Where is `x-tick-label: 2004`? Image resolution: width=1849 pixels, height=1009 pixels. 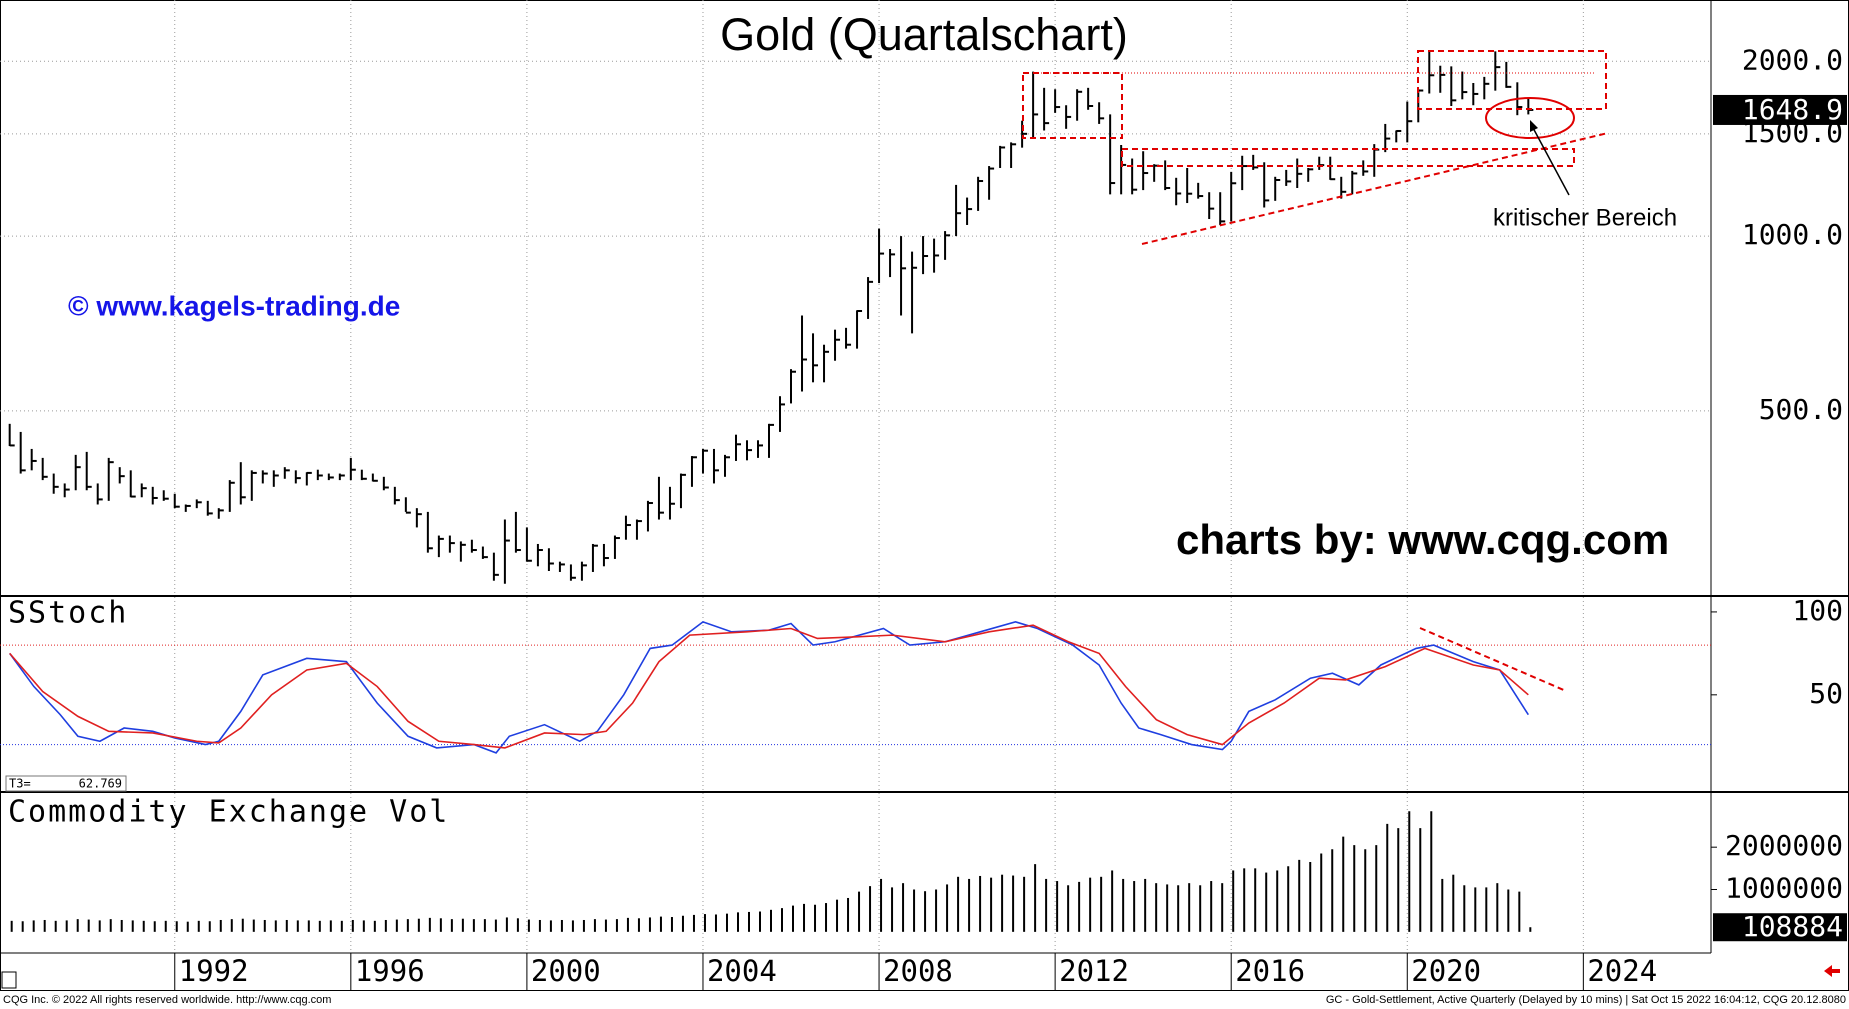 x-tick-label: 2004 is located at coordinates (742, 971).